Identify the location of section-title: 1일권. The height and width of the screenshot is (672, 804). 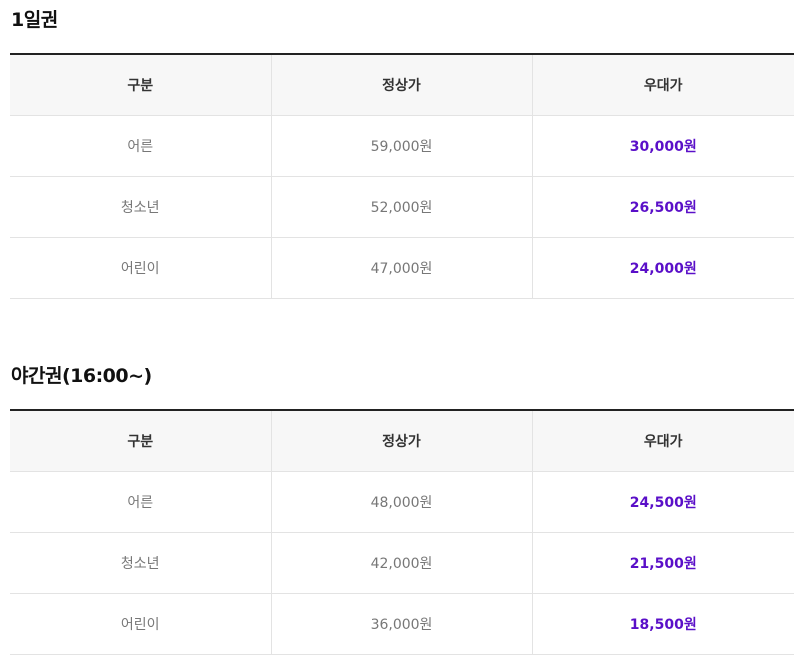
(34, 20).